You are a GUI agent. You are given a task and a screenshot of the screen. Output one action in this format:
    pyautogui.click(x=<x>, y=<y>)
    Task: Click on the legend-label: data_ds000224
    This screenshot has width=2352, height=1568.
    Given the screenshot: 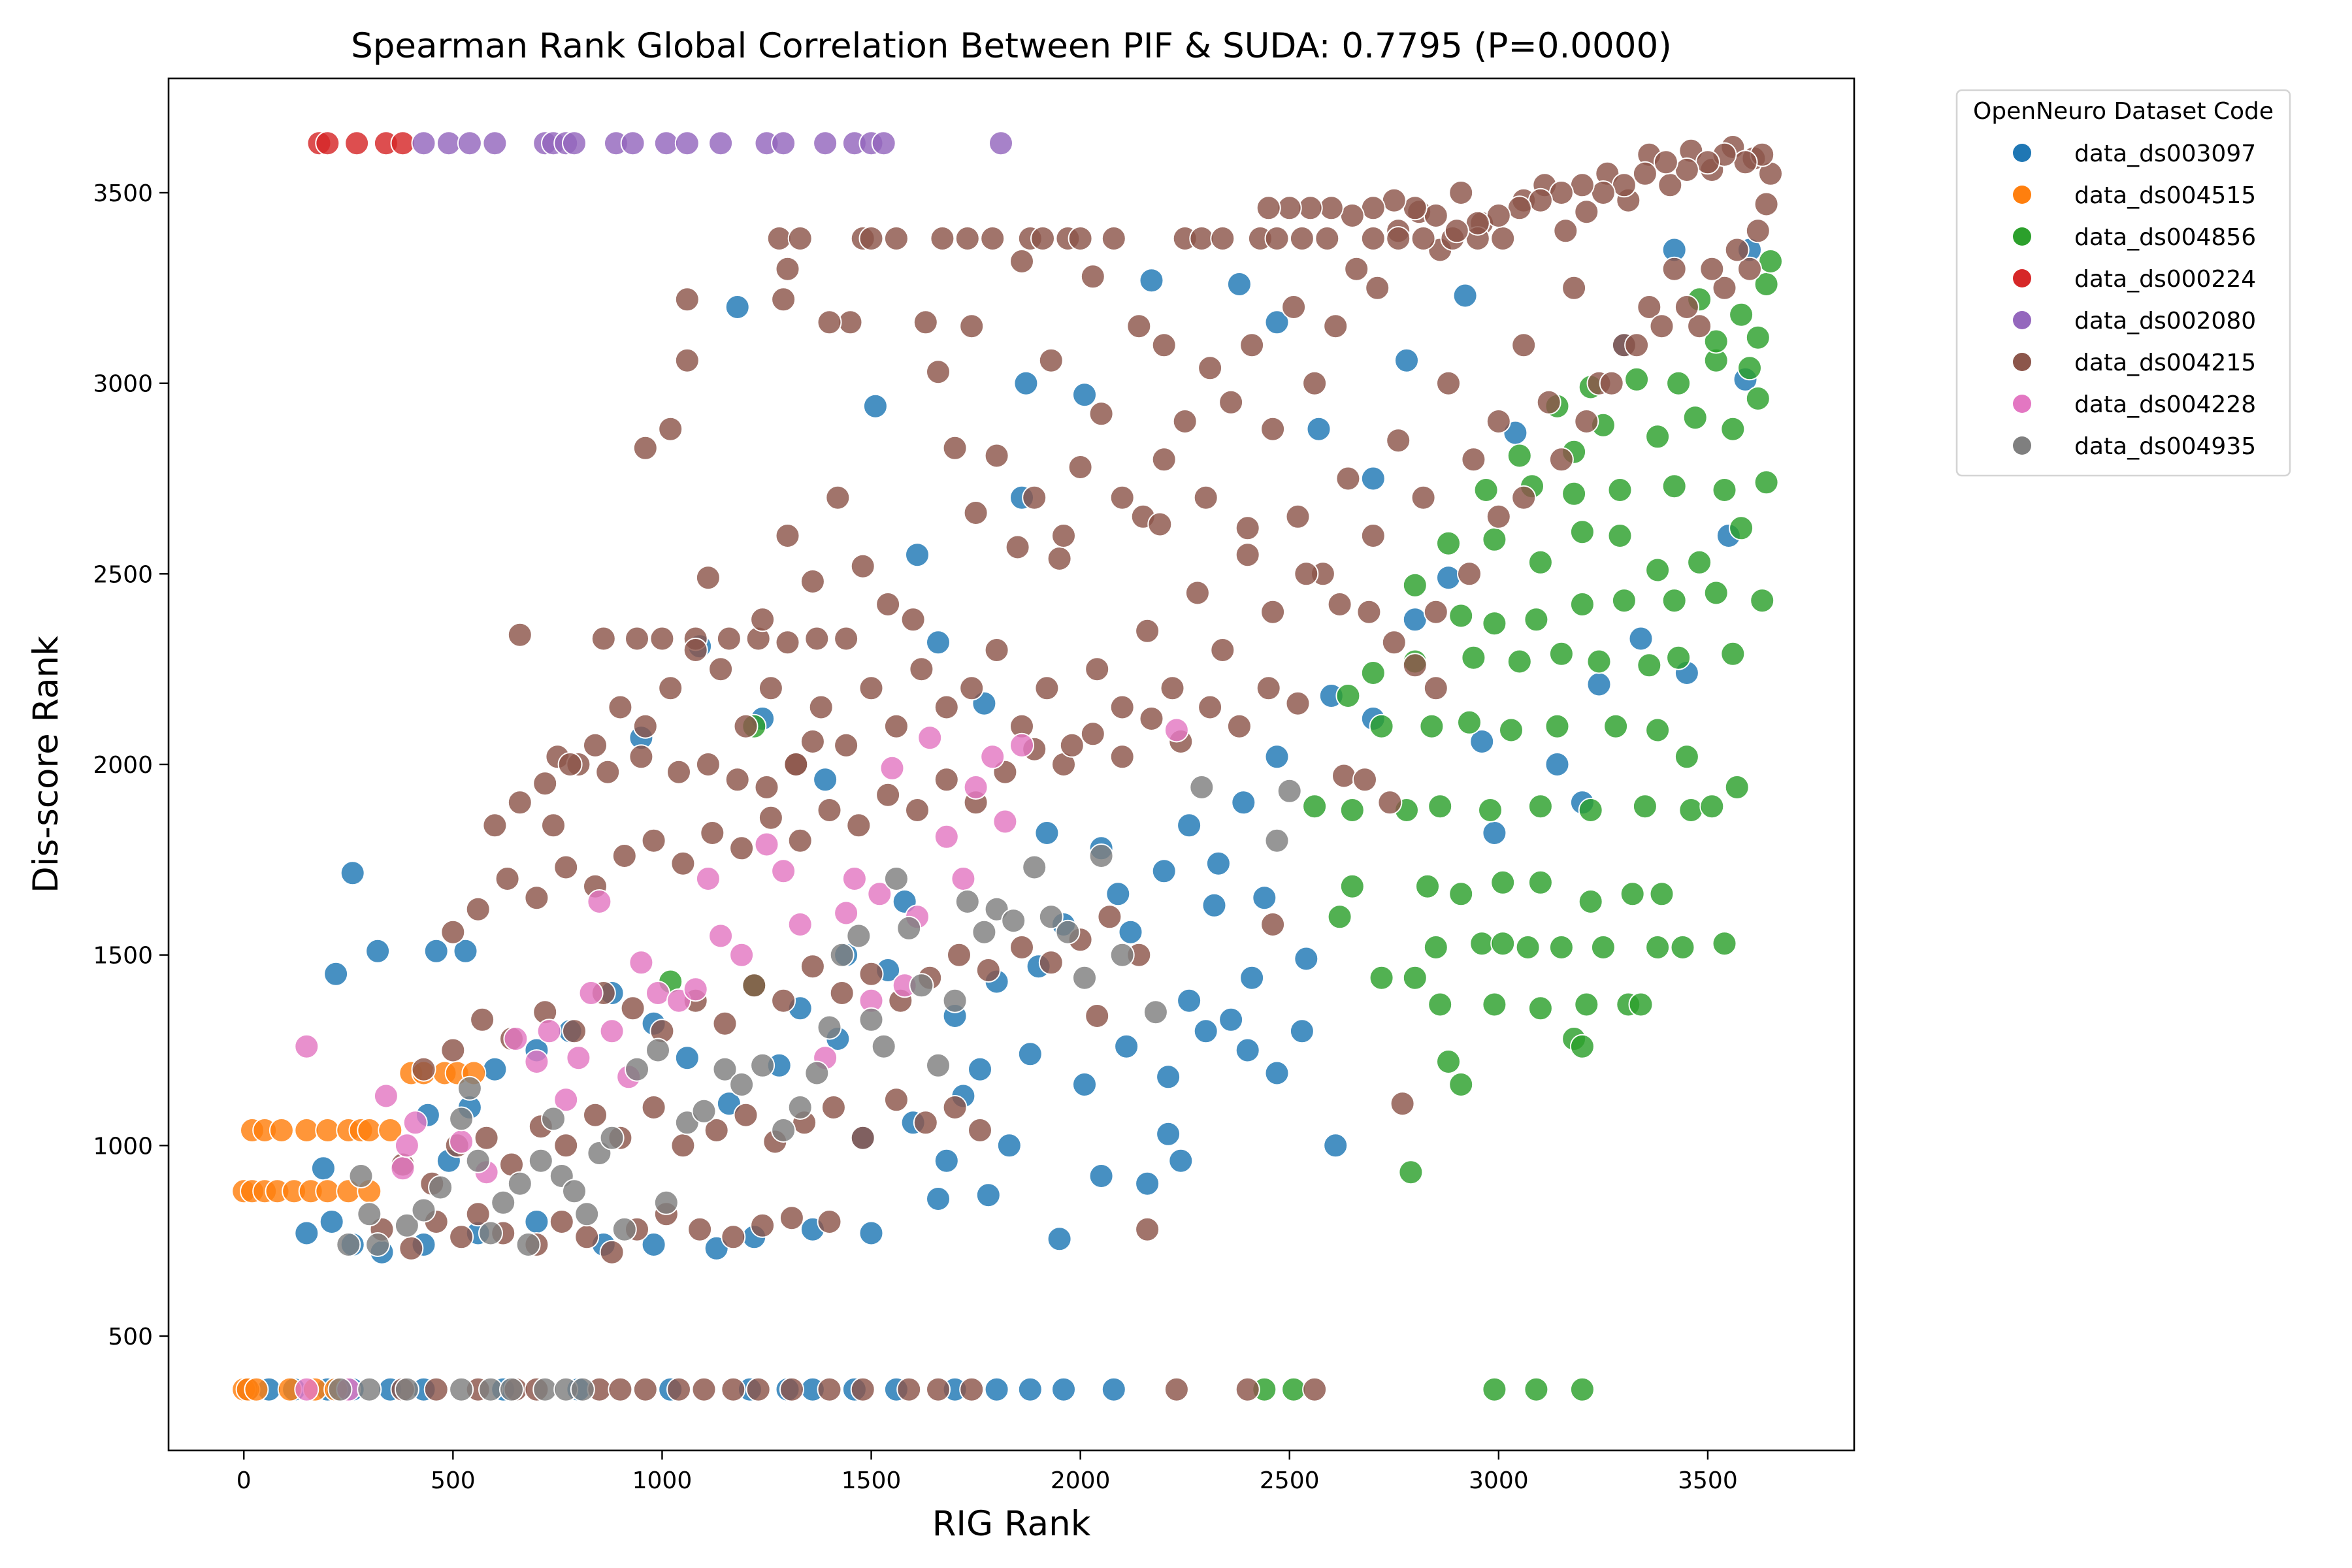 What is the action you would take?
    pyautogui.click(x=2165, y=279)
    